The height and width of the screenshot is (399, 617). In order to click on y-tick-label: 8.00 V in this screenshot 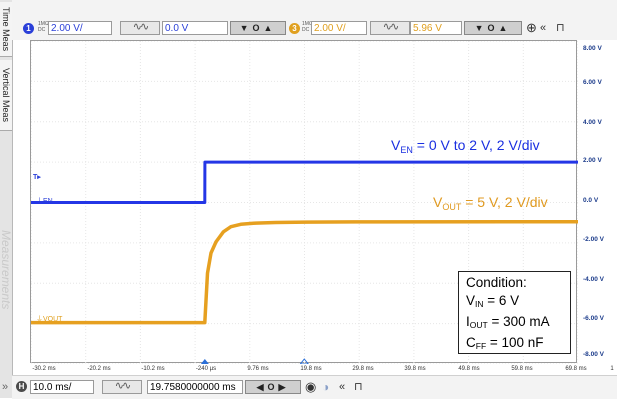, I will do `click(592, 48)`.